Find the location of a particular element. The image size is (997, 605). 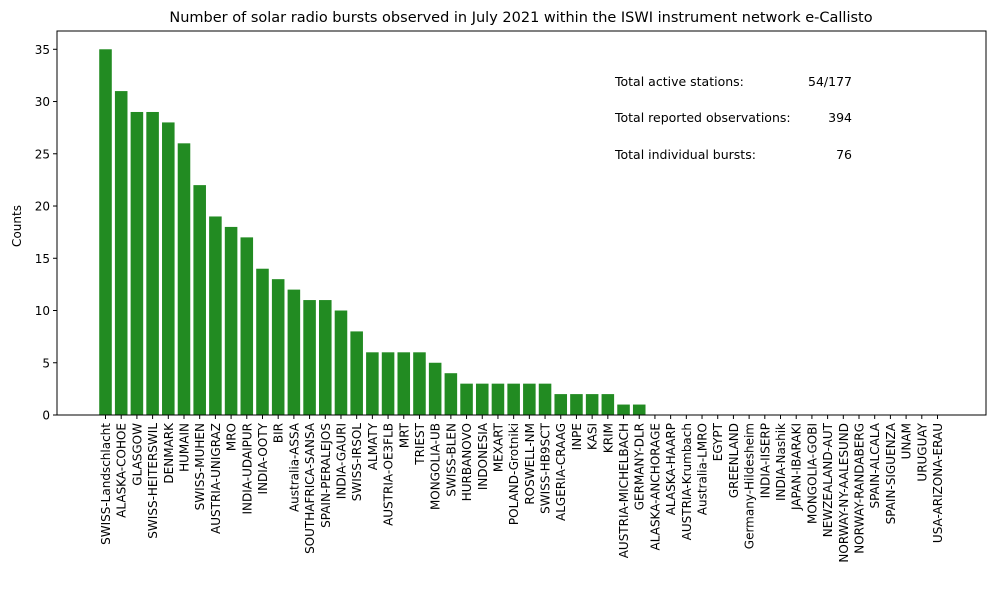

annotation-value: 54/177 is located at coordinates (830, 81).